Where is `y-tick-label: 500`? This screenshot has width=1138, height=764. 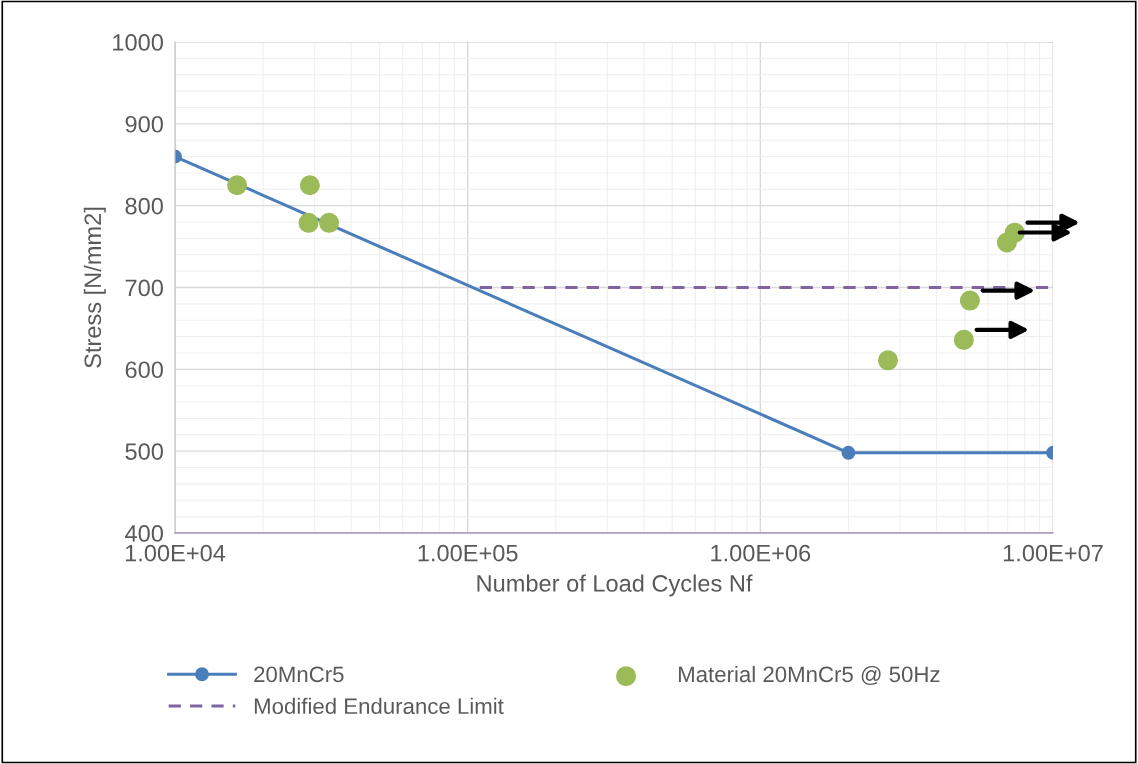
y-tick-label: 500 is located at coordinates (144, 451).